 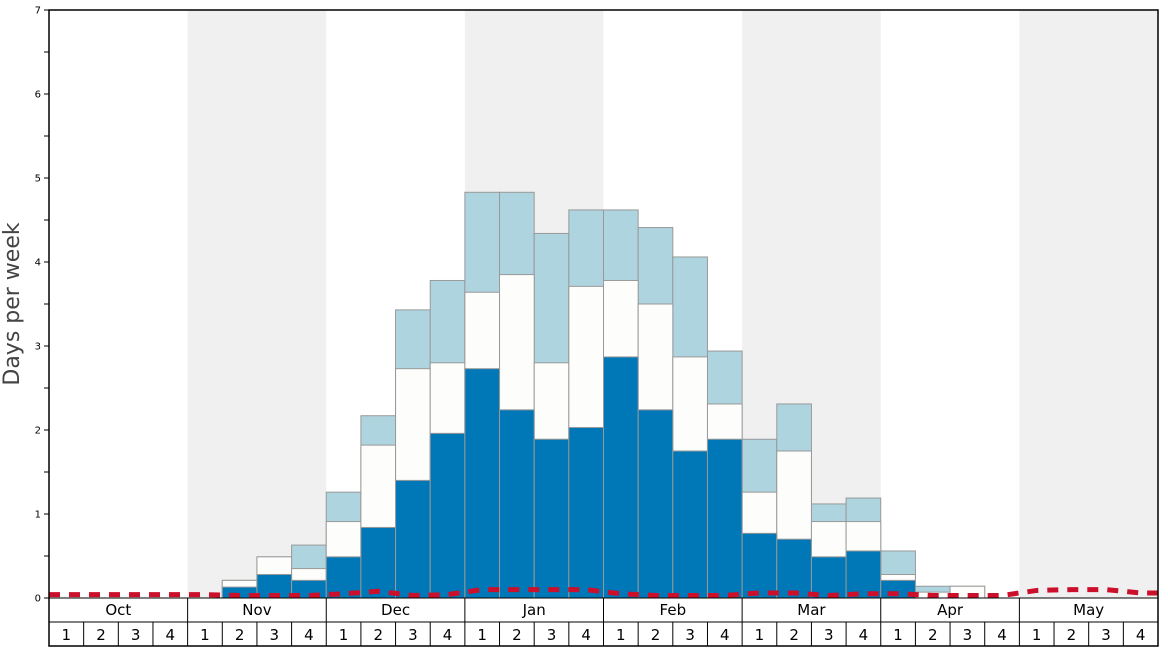 What do you see at coordinates (534, 610) in the screenshot?
I see `month-label-jan: Jan` at bounding box center [534, 610].